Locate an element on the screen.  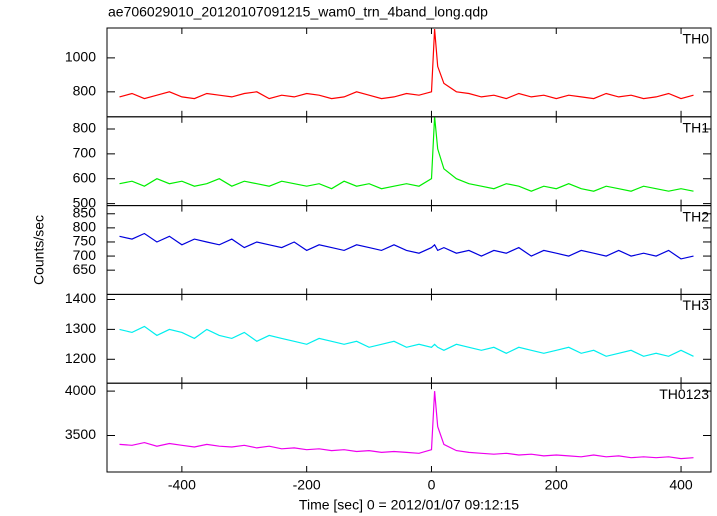
y-tick-label: 750 is located at coordinates (85, 241).